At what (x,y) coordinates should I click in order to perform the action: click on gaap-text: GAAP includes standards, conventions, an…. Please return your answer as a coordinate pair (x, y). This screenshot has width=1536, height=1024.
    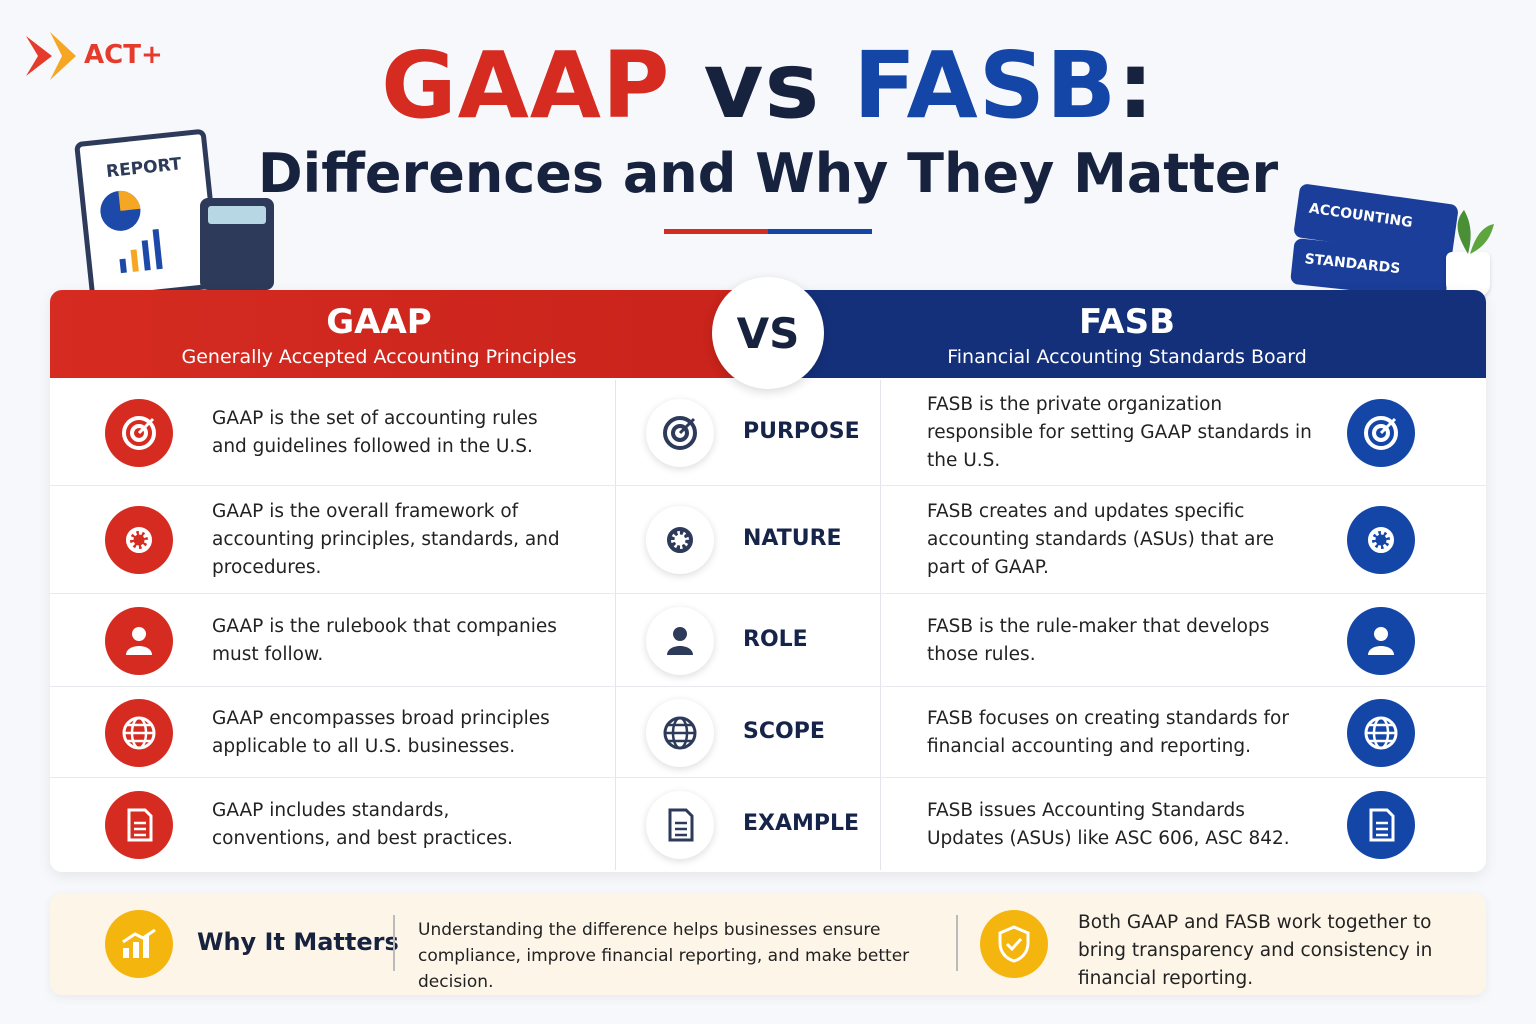
    Looking at the image, I should click on (363, 824).